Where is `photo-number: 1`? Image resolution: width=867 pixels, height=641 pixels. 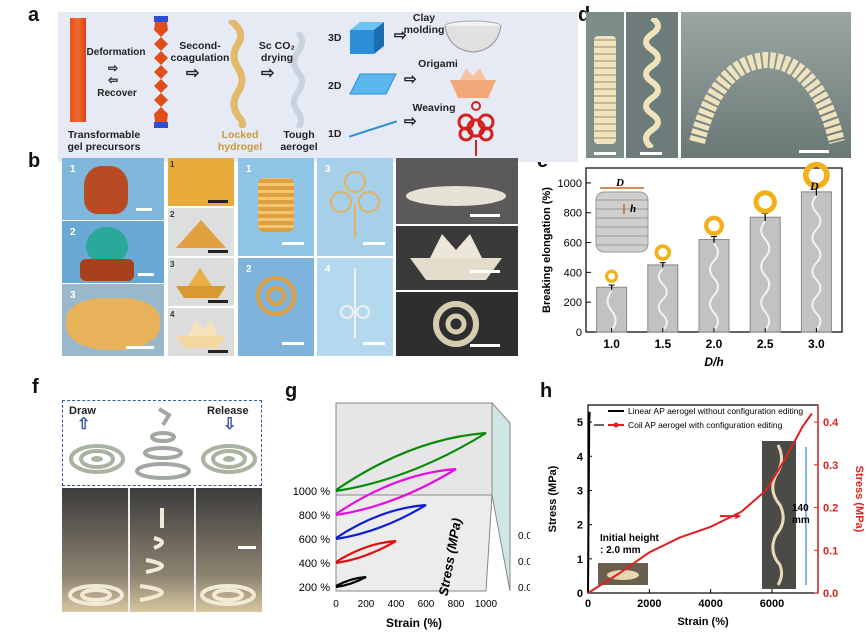
photo-number: 1 is located at coordinates (172, 164).